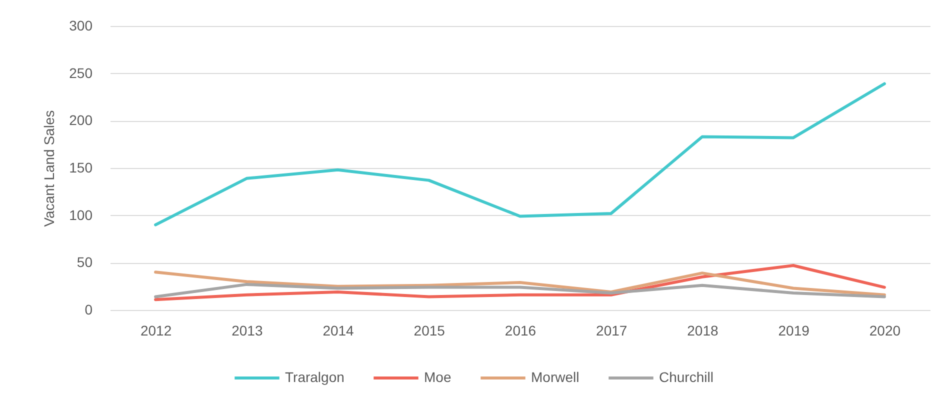 This screenshot has width=943, height=406. Describe the element at coordinates (438, 377) in the screenshot. I see `legend-label: Moe` at that location.